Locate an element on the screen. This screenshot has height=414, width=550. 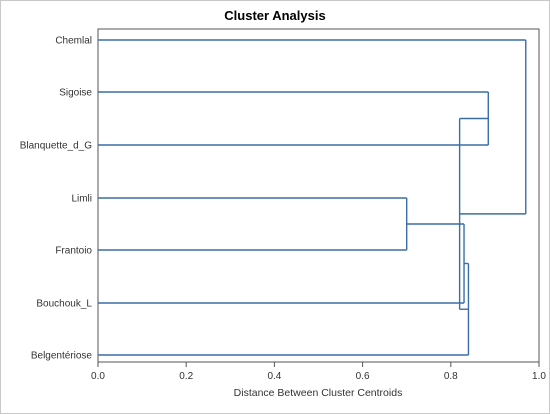
x-tick-label: 0.8 is located at coordinates (451, 376).